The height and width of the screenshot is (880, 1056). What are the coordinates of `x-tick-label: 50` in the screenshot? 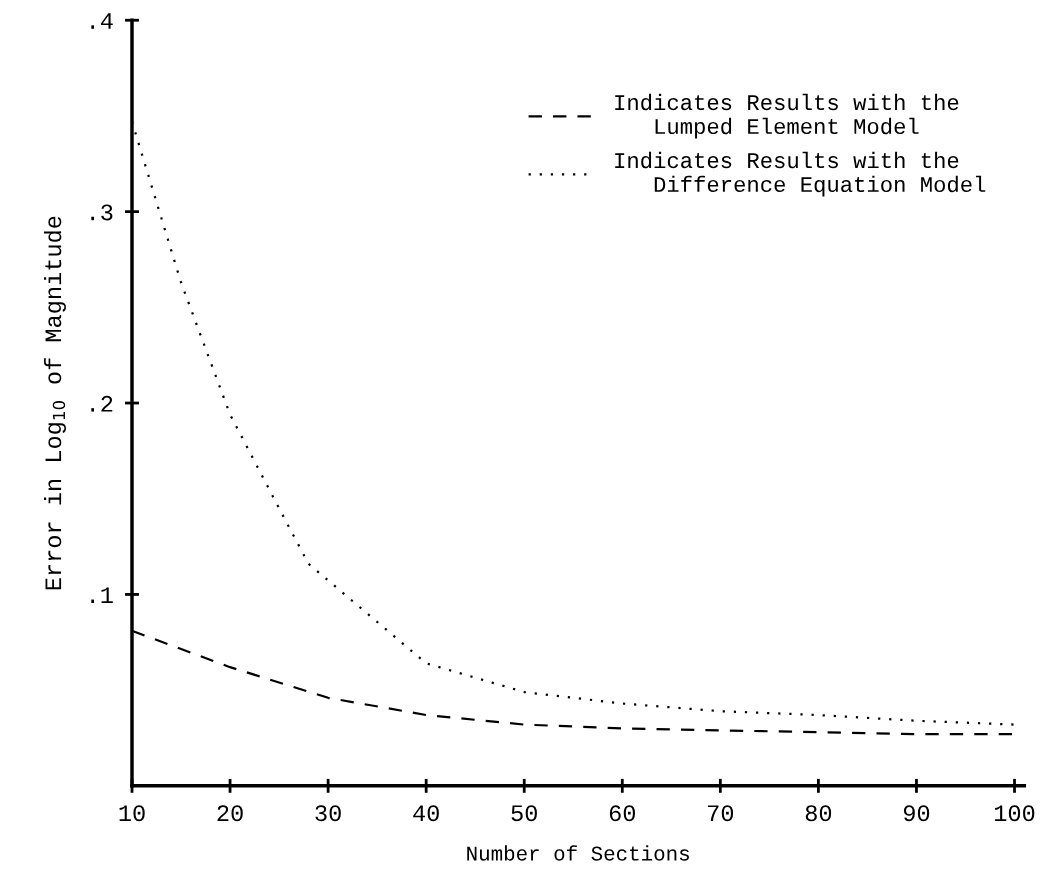 It's located at (524, 813).